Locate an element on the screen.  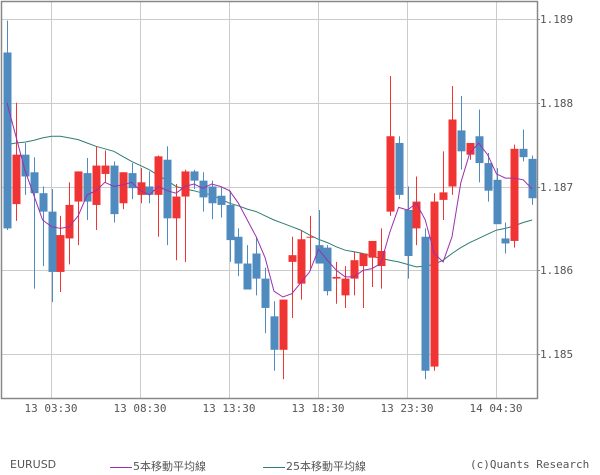
y-tick-label: 1.189 is located at coordinates (556, 19).